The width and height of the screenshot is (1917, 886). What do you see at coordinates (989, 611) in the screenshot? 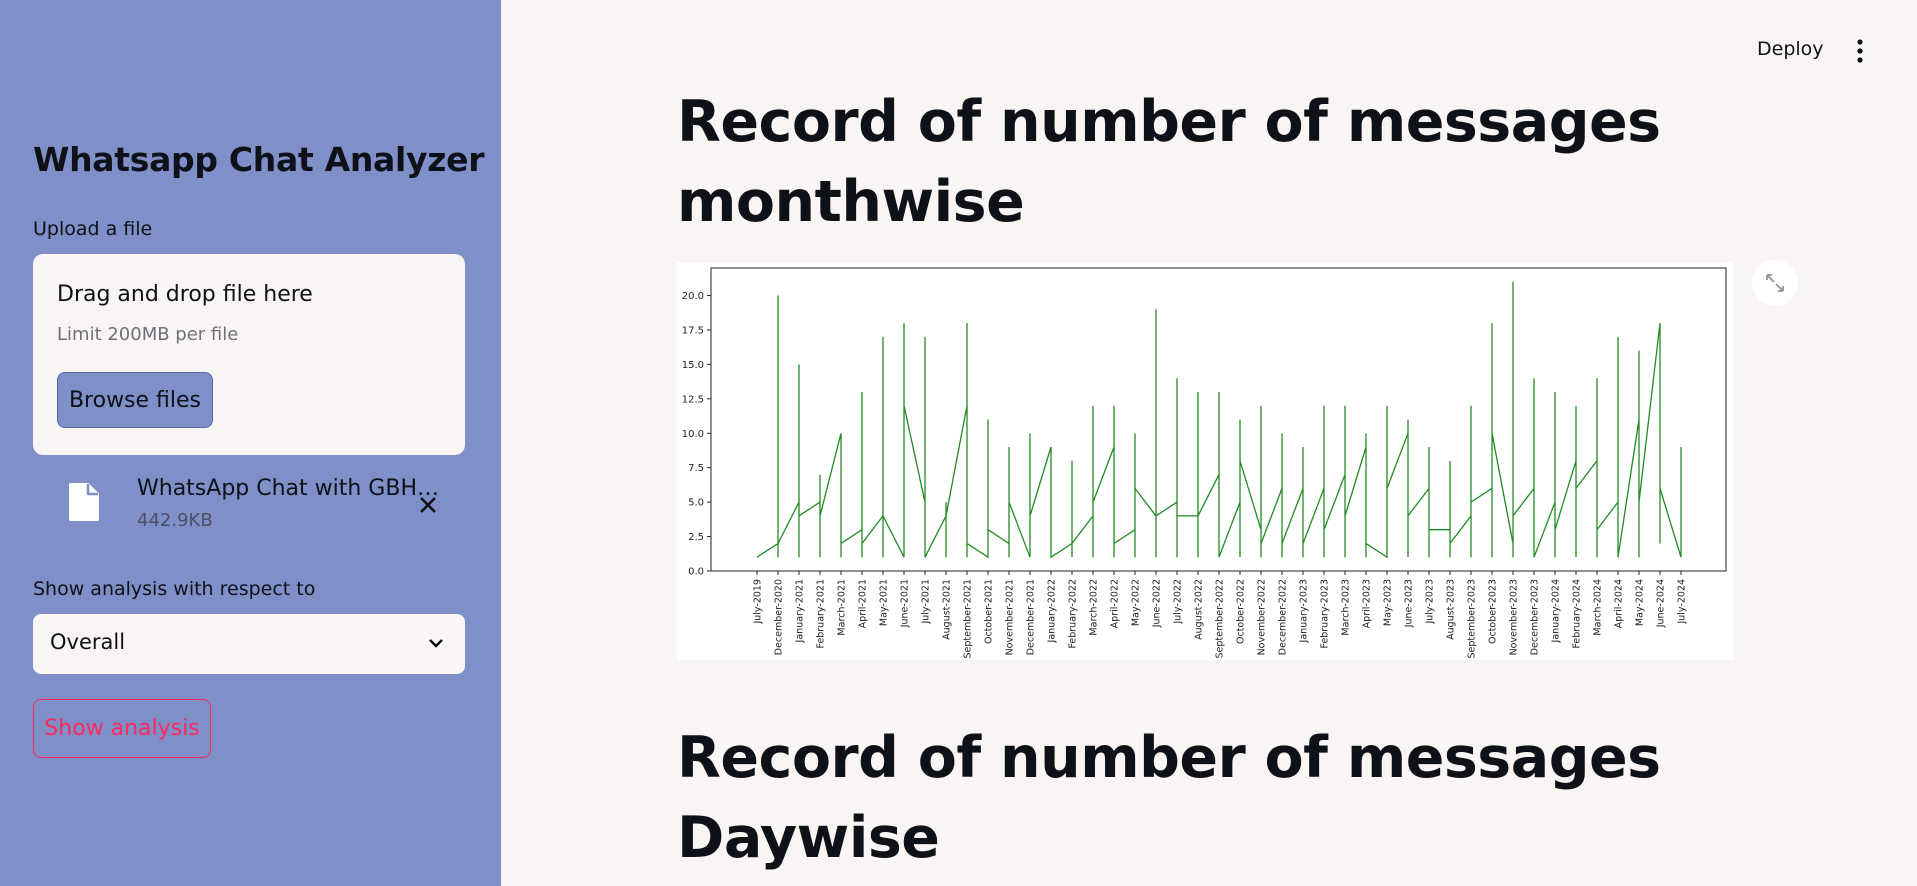
I see `x-tick-label: October-2021` at bounding box center [989, 611].